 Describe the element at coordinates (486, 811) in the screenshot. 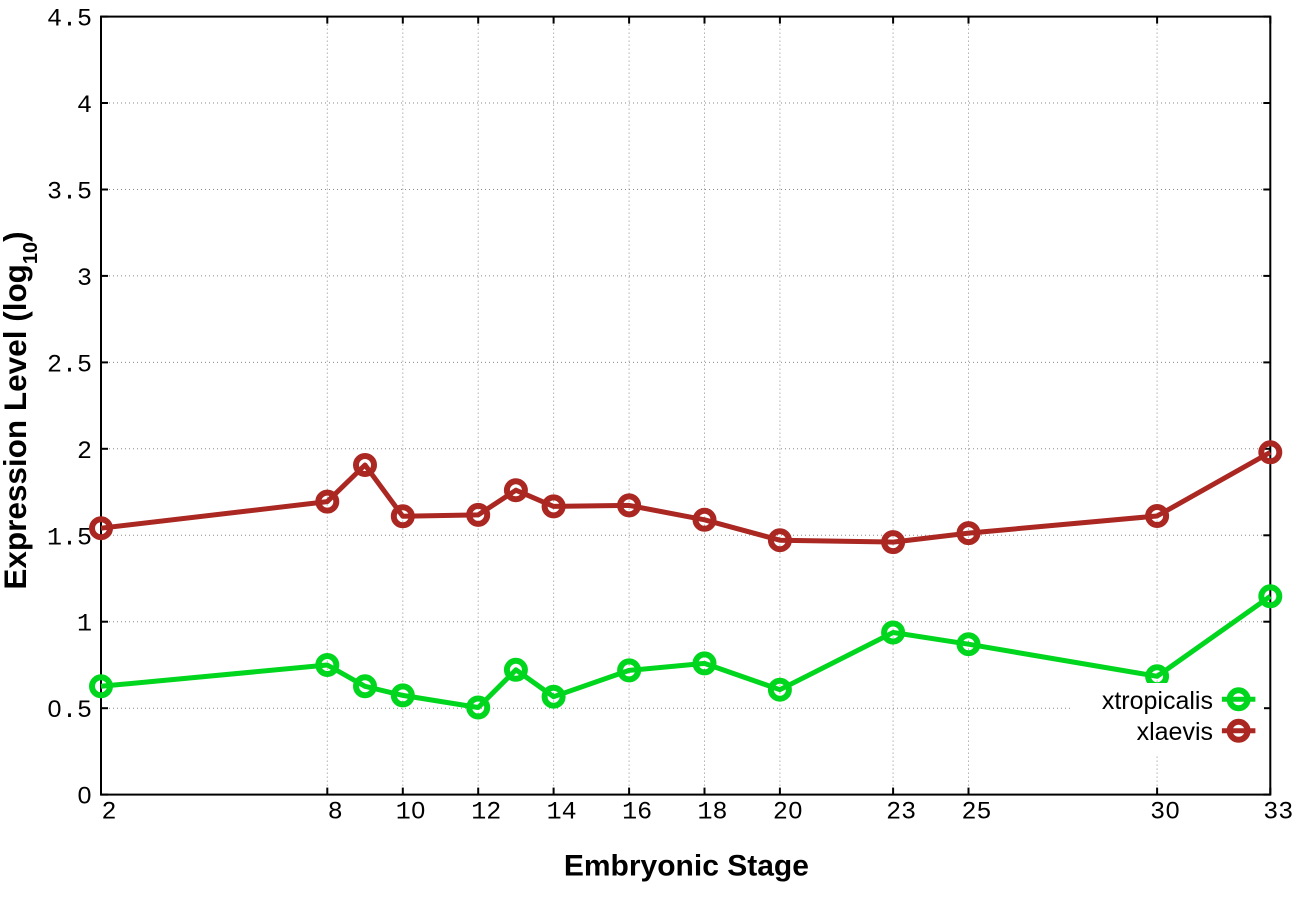

I see `svg-text: 12` at that location.